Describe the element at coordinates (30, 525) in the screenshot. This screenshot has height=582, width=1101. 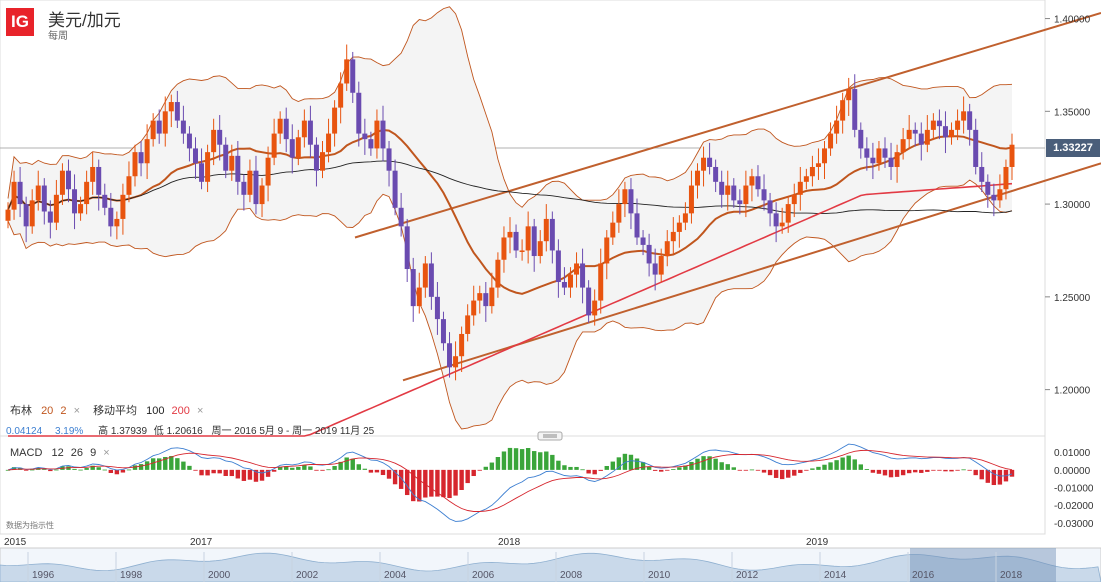
I see `indicative-note: 数据为指示性` at that location.